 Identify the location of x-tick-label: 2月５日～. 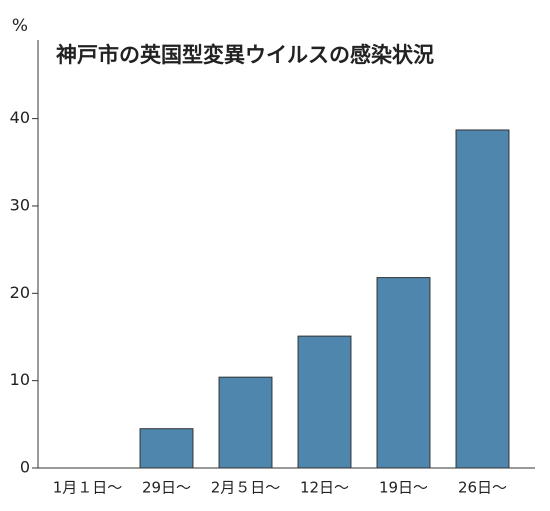
(246, 488).